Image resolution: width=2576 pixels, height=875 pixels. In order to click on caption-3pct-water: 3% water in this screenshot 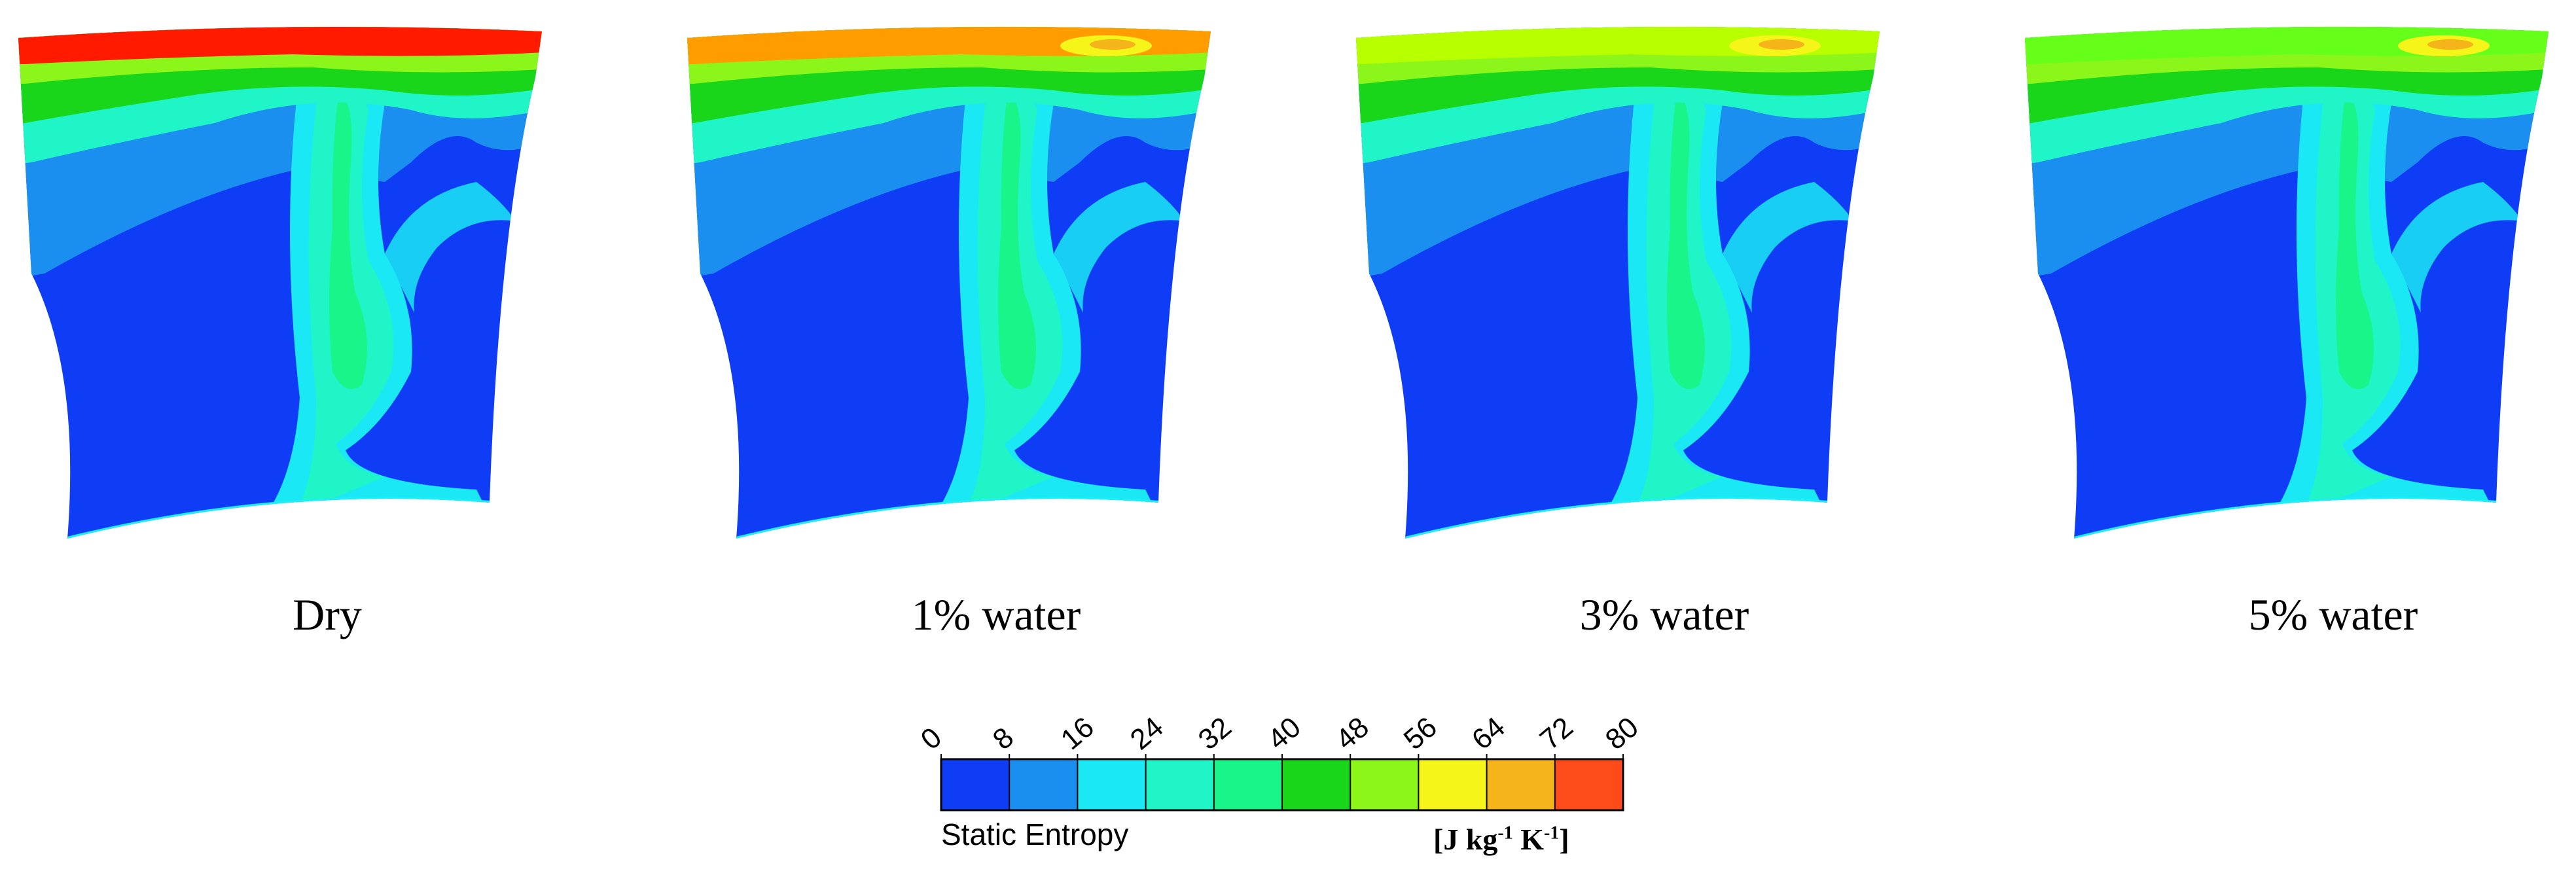, I will do `click(1664, 614)`.